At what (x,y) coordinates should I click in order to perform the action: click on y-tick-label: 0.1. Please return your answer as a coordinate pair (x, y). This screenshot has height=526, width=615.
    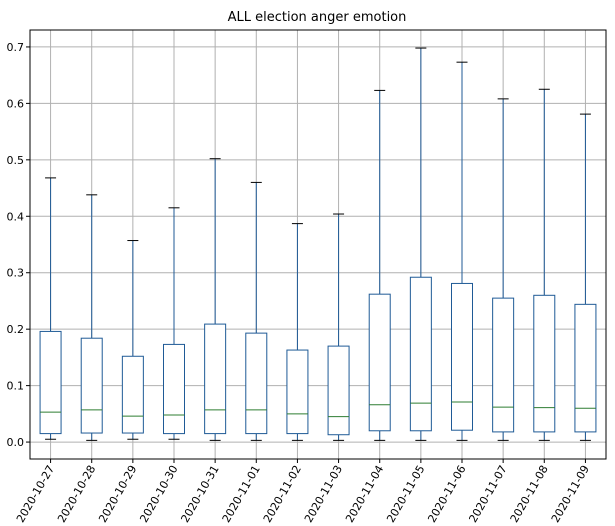
    Looking at the image, I should click on (16, 386).